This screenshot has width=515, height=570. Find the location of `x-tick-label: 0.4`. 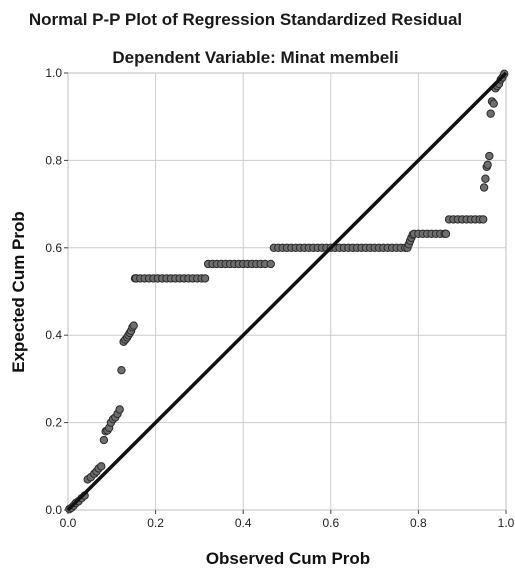

x-tick-label: 0.4 is located at coordinates (243, 523).